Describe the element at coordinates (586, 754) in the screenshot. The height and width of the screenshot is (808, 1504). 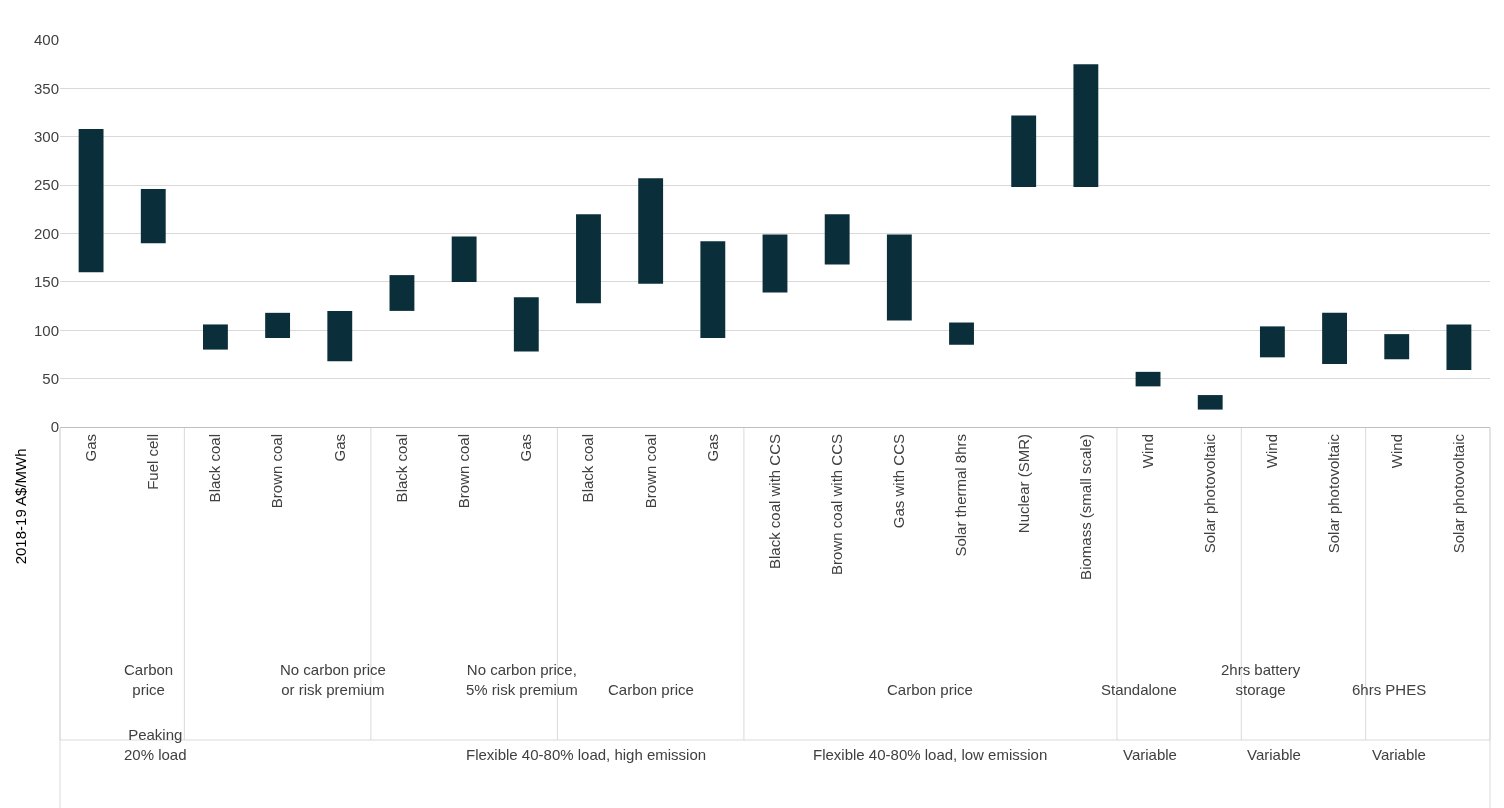
I see `text: Flexible 40-80% load, high emission` at that location.